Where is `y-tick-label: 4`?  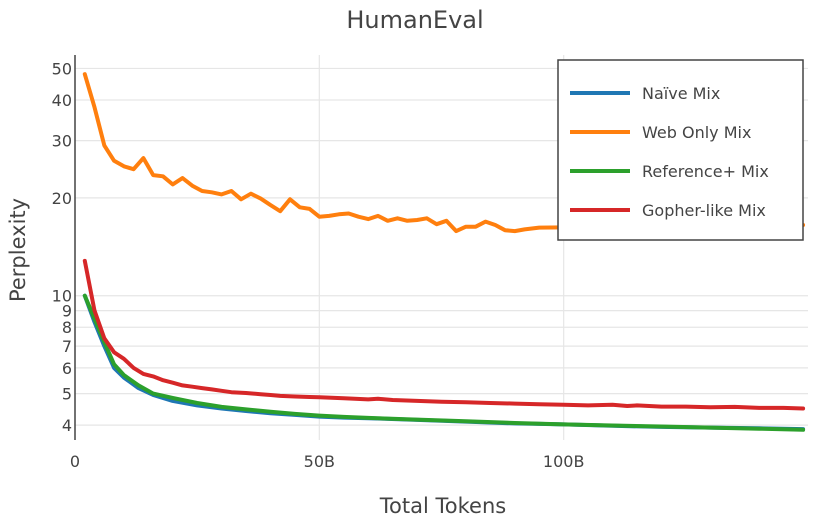 y-tick-label: 4 is located at coordinates (67, 425).